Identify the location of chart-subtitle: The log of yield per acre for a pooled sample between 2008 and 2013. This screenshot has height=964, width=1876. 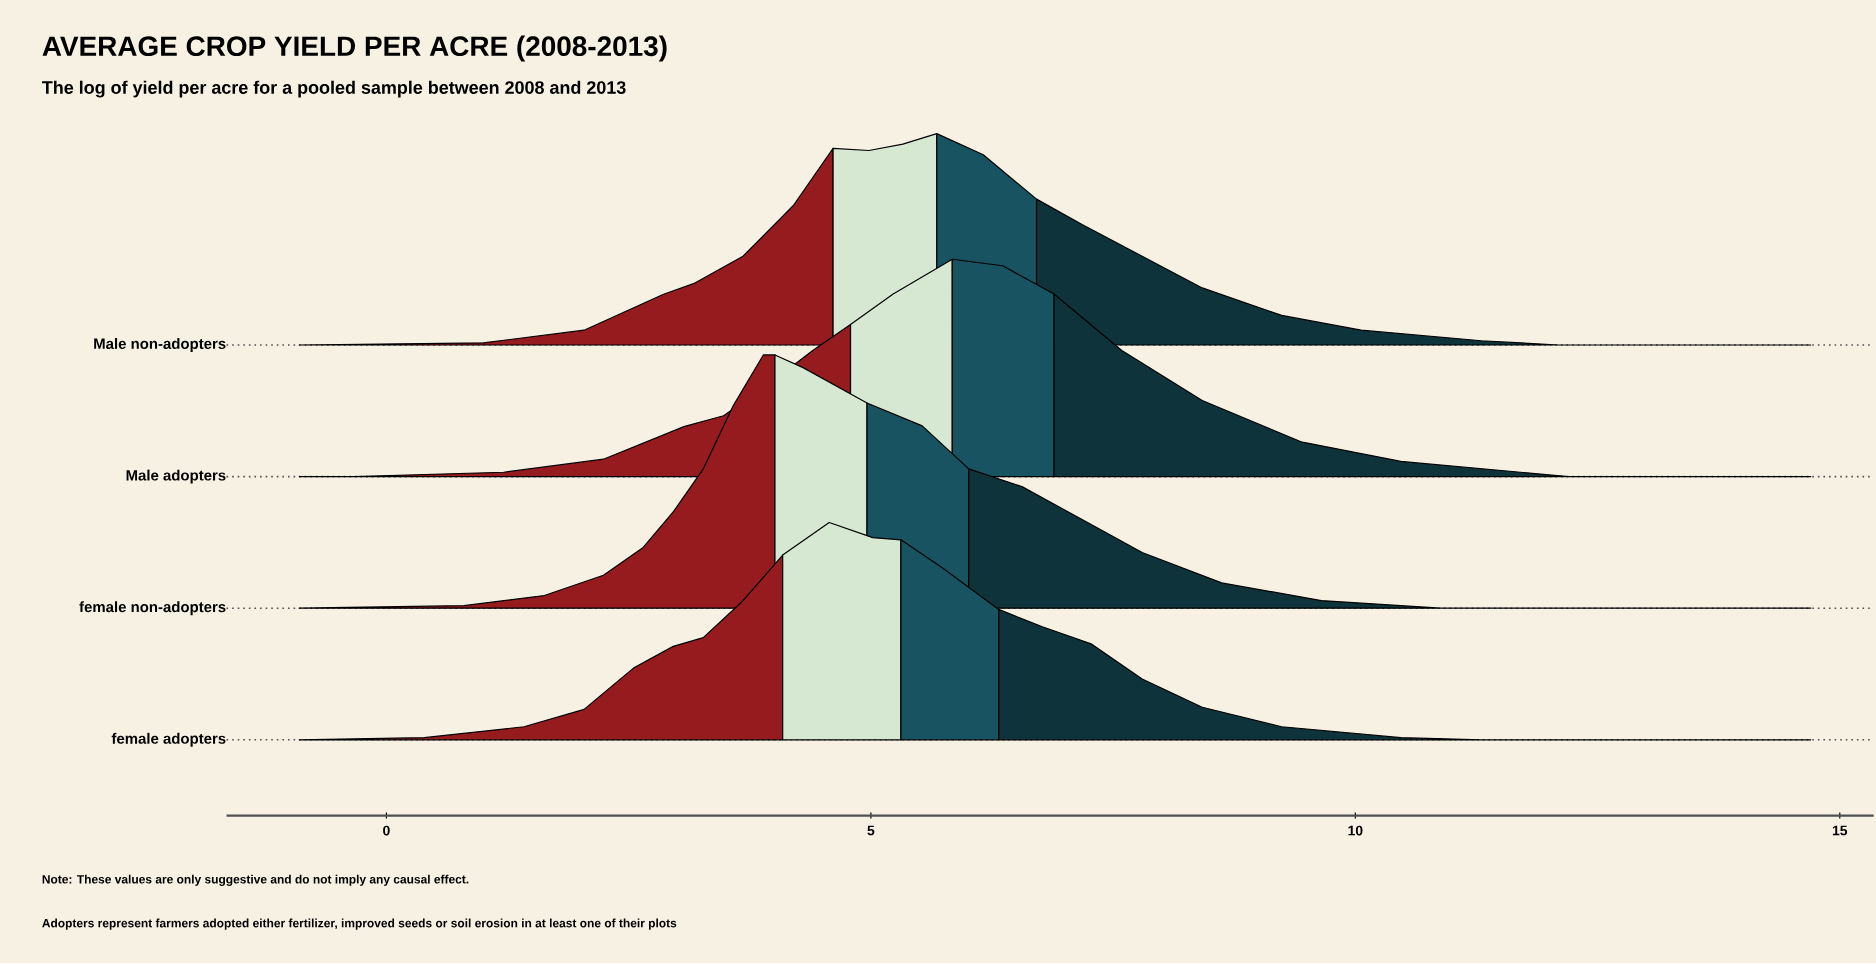
(334, 89).